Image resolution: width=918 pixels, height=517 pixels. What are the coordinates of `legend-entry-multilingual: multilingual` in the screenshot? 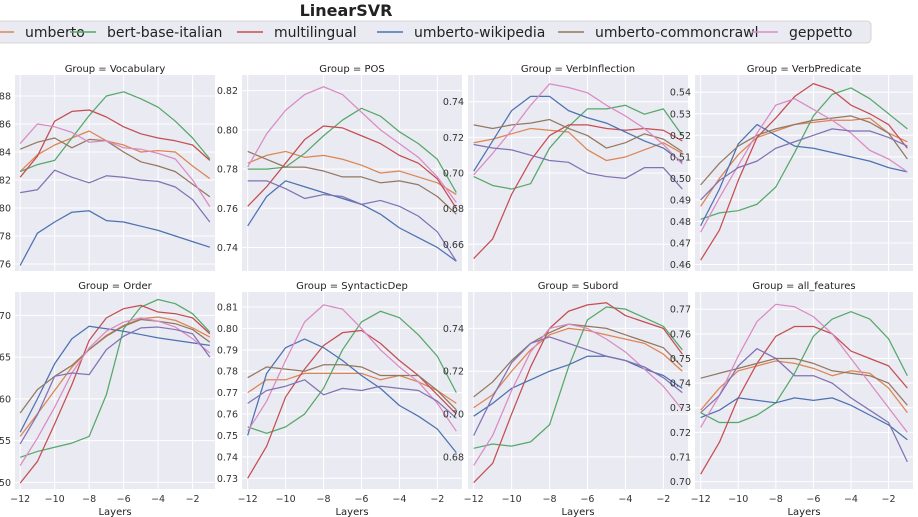 It's located at (297, 33).